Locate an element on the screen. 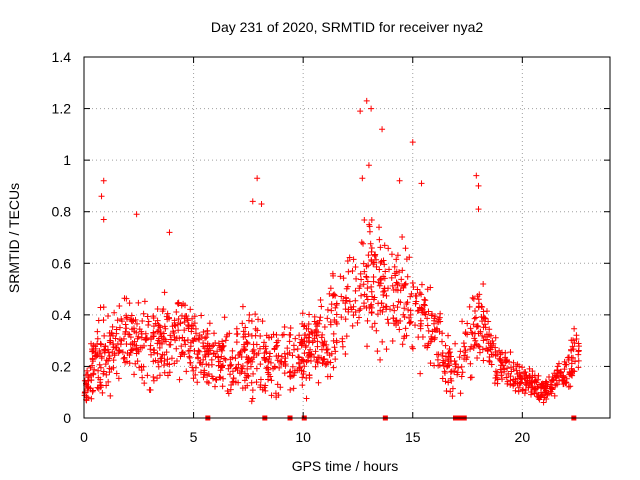  x-tick-label: 15 is located at coordinates (413, 437).